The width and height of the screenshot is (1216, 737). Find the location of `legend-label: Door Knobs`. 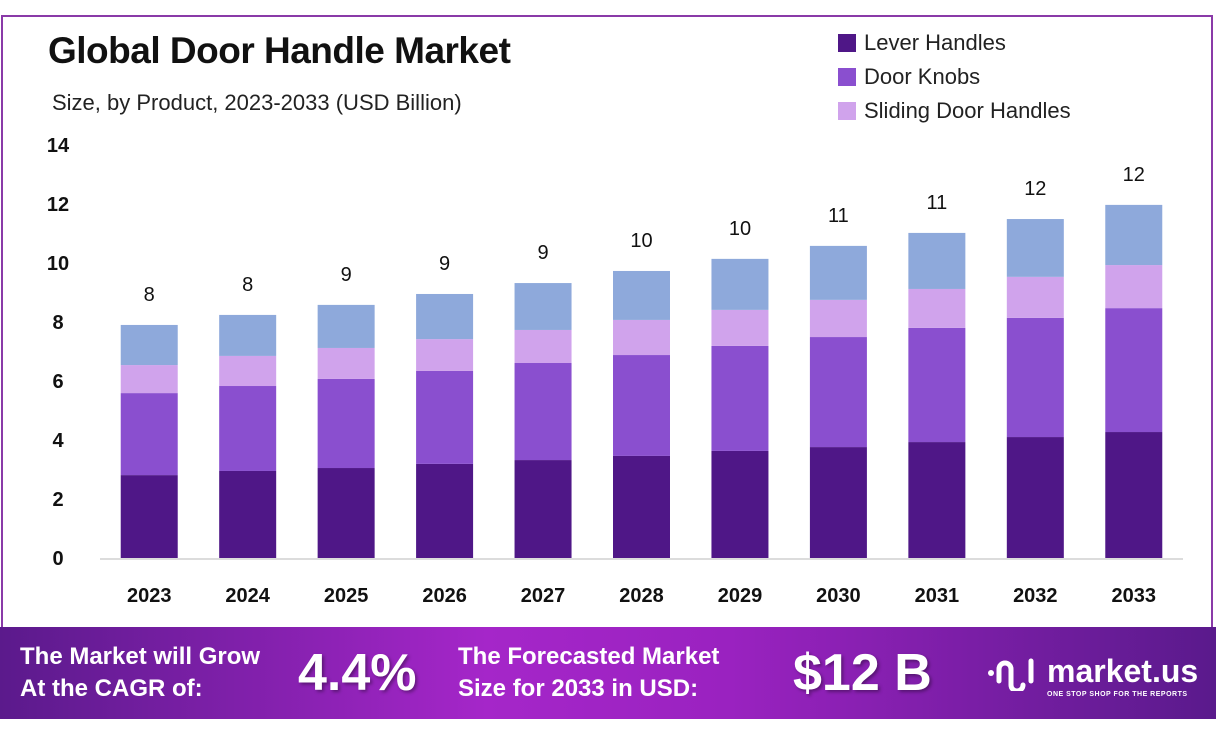

legend-label: Door Knobs is located at coordinates (922, 76).